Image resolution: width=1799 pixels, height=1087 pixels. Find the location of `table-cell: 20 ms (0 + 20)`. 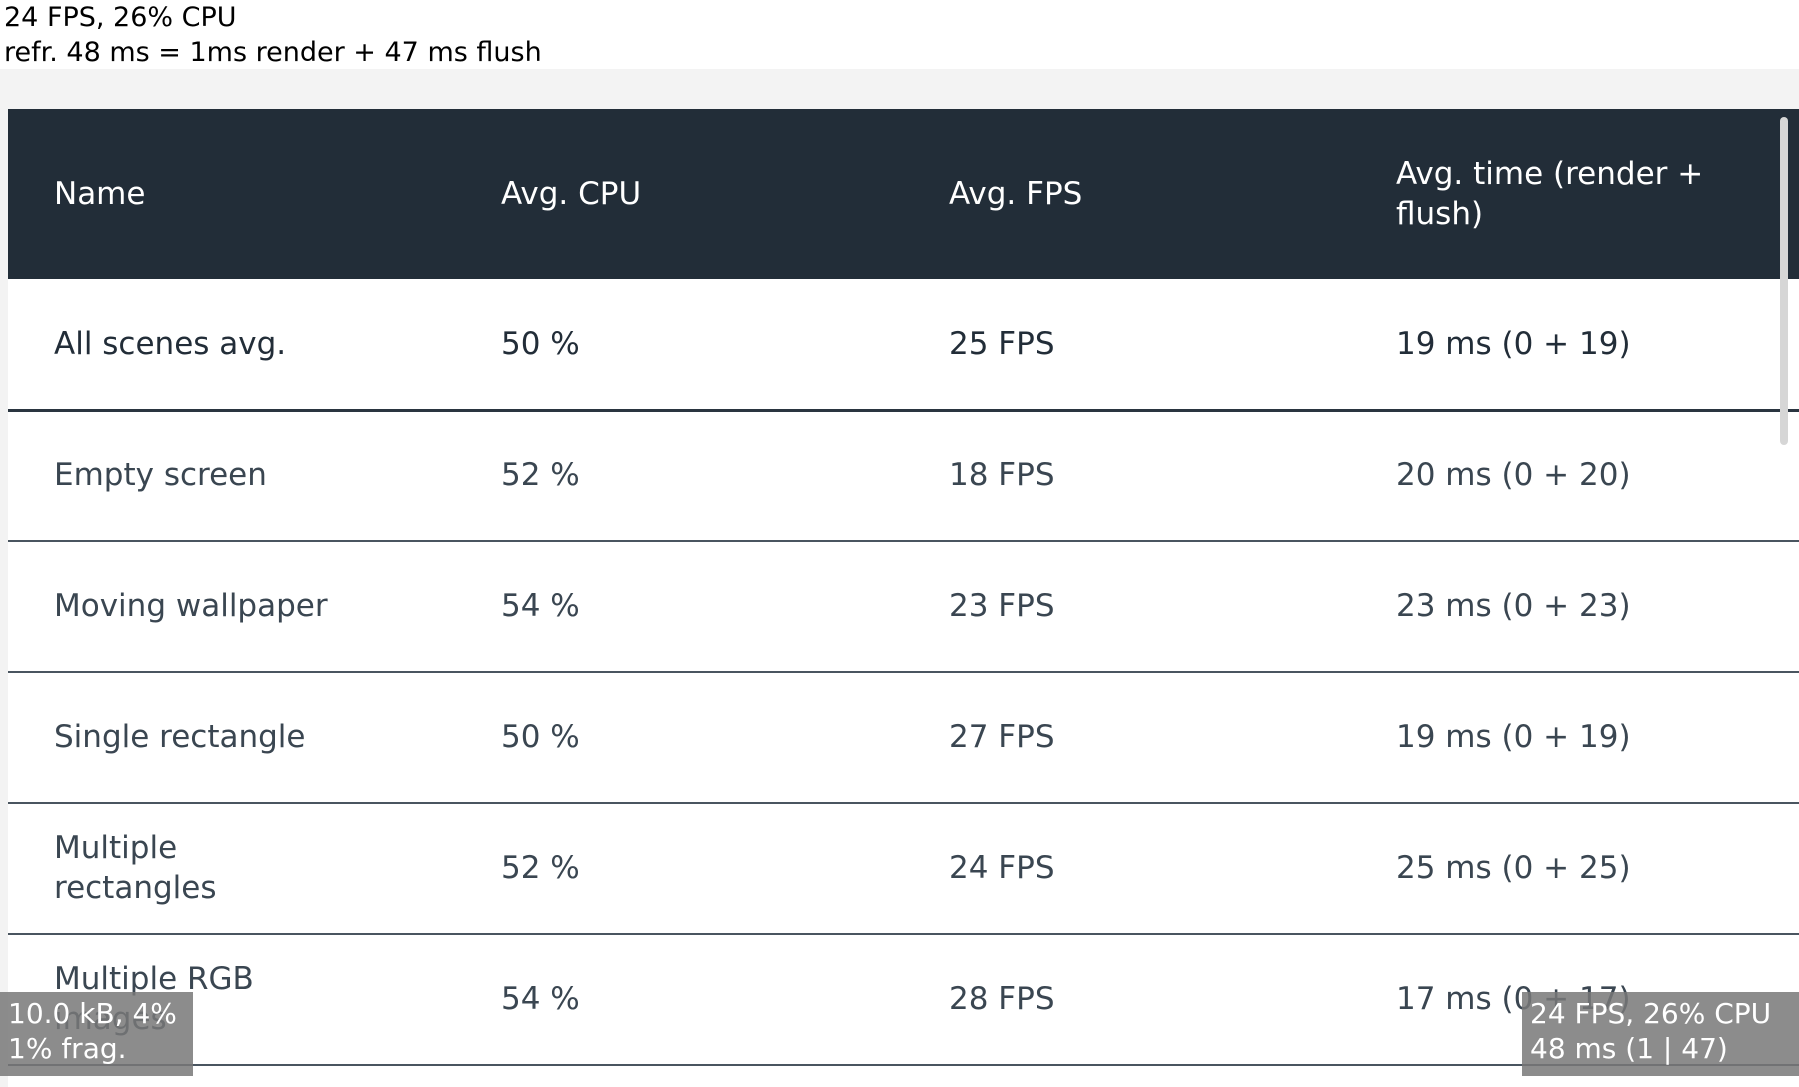

table-cell: 20 ms (0 + 20) is located at coordinates (1513, 475).